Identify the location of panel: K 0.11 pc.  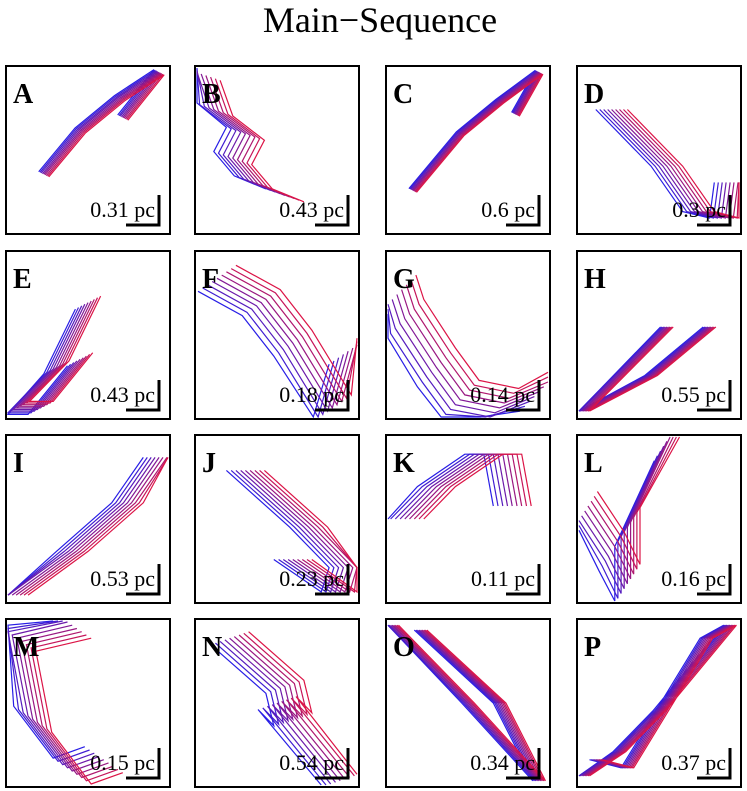
(468, 519).